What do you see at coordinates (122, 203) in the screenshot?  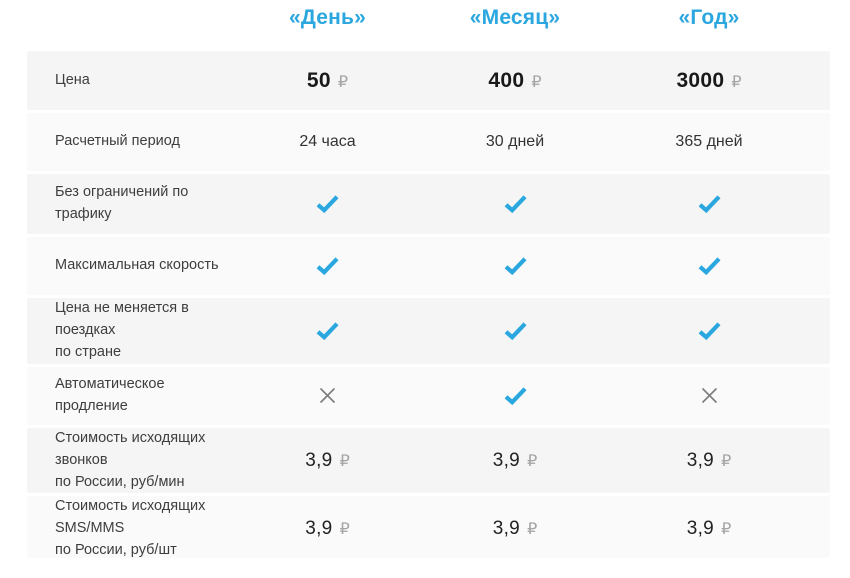 I see `row-label: Без ограничений по трафику` at bounding box center [122, 203].